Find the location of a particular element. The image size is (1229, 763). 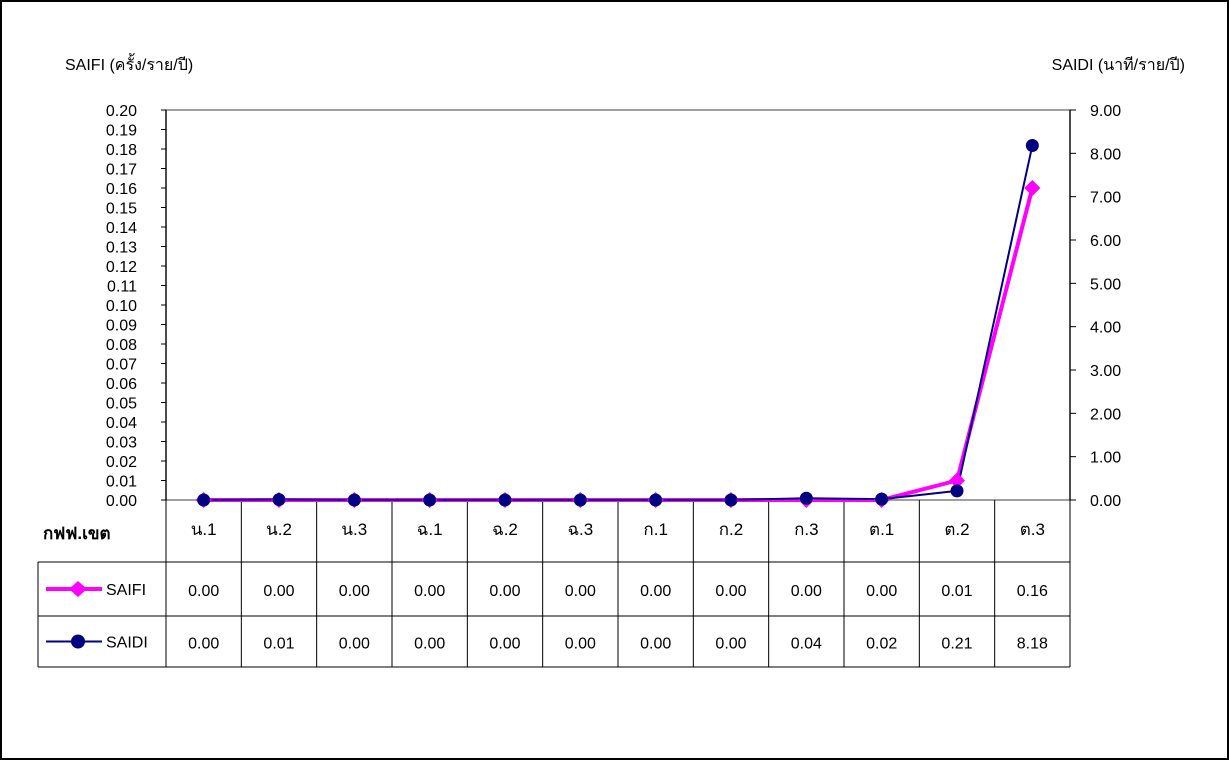

right-axis-tick-label: 7.00 is located at coordinates (1105, 198).